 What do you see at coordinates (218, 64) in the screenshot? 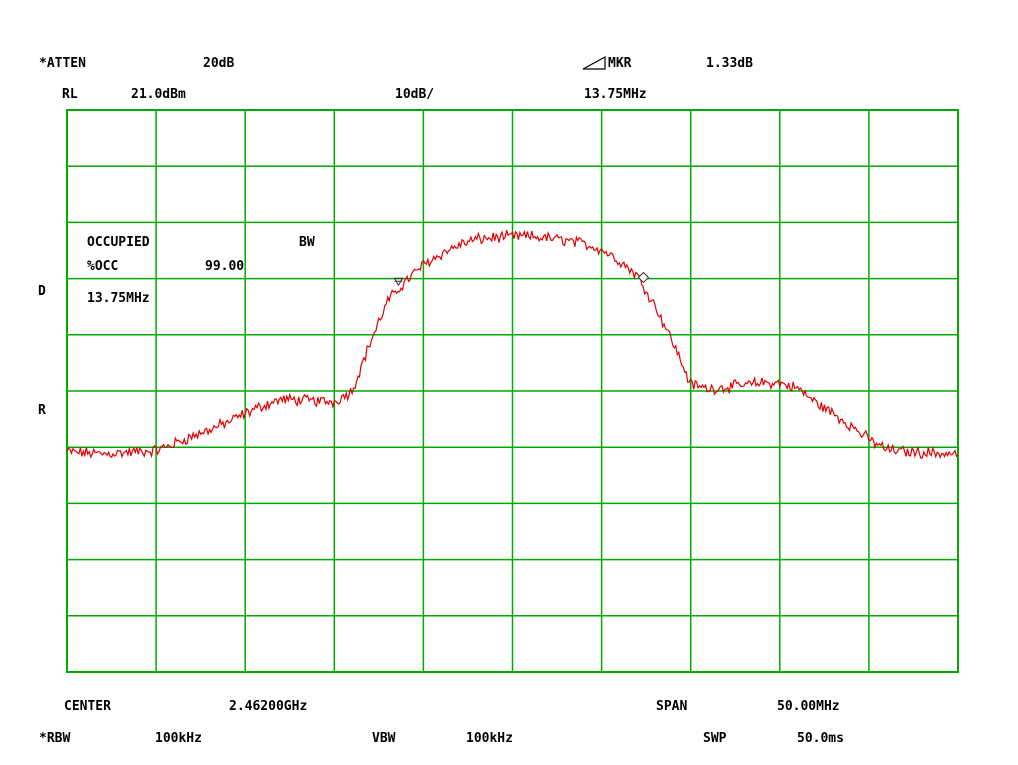
I see `atten-value: 20dB` at bounding box center [218, 64].